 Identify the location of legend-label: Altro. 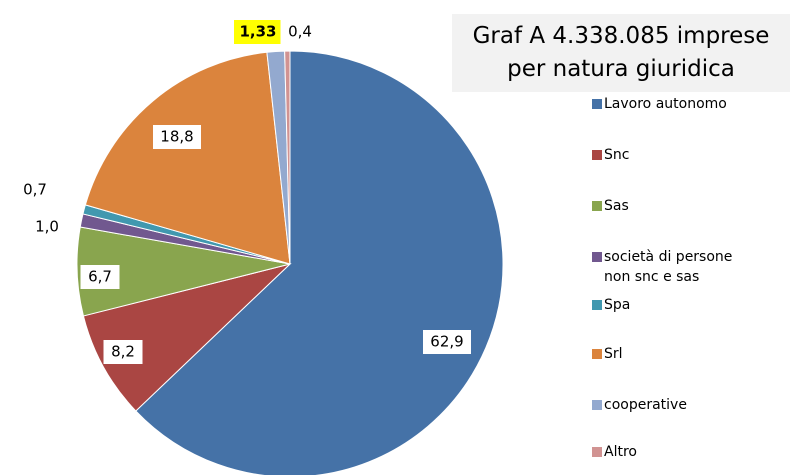
(620, 452).